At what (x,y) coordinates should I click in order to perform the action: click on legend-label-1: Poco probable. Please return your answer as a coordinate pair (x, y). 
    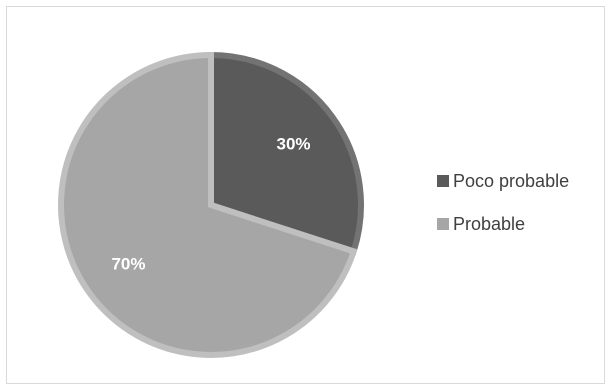
    Looking at the image, I should click on (511, 181).